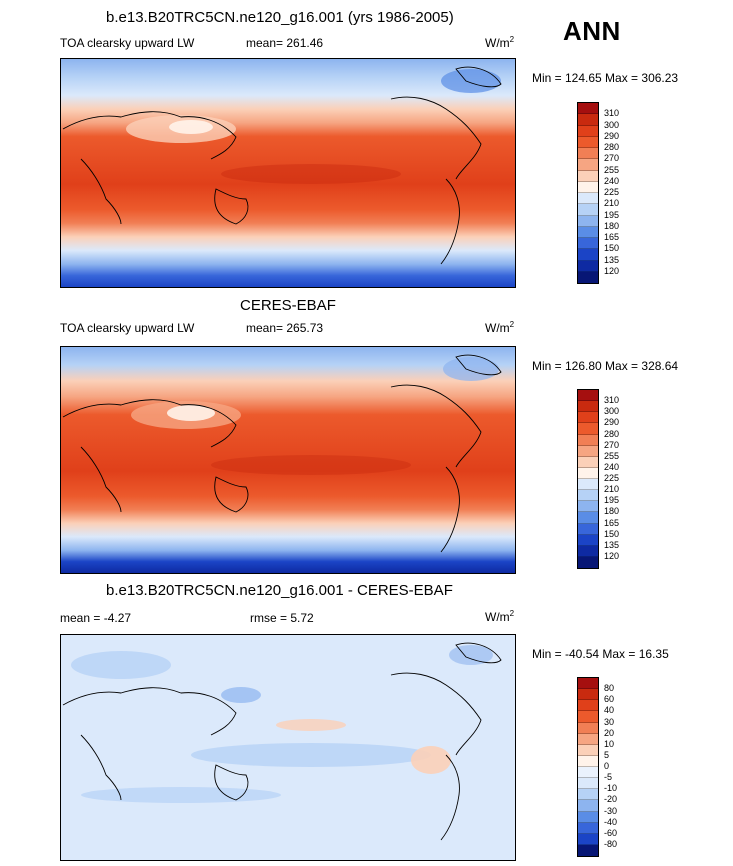  What do you see at coordinates (127, 328) in the screenshot?
I see `panel-2-variable-label: TOA clearsky upward LW` at bounding box center [127, 328].